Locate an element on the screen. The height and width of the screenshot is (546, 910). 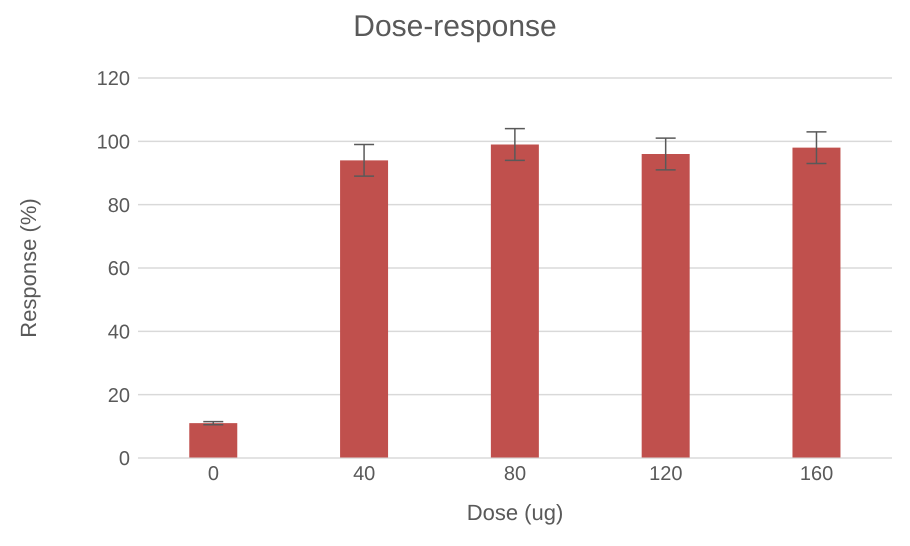
x-tick-label: 160 is located at coordinates (817, 474).